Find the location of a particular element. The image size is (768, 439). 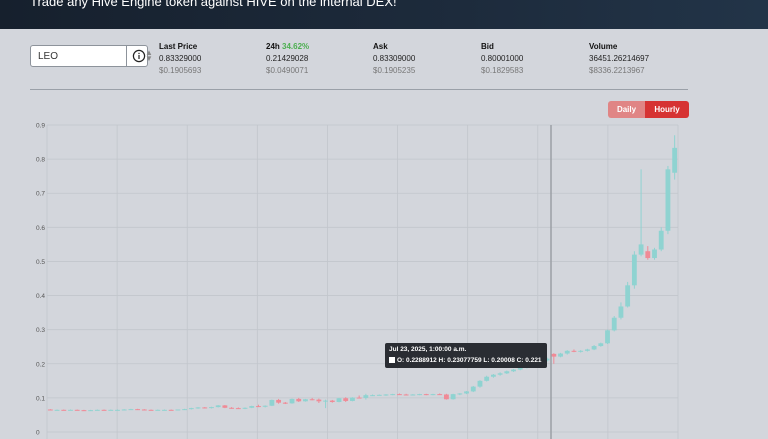

y-tick-label: 0.5 is located at coordinates (40, 262).